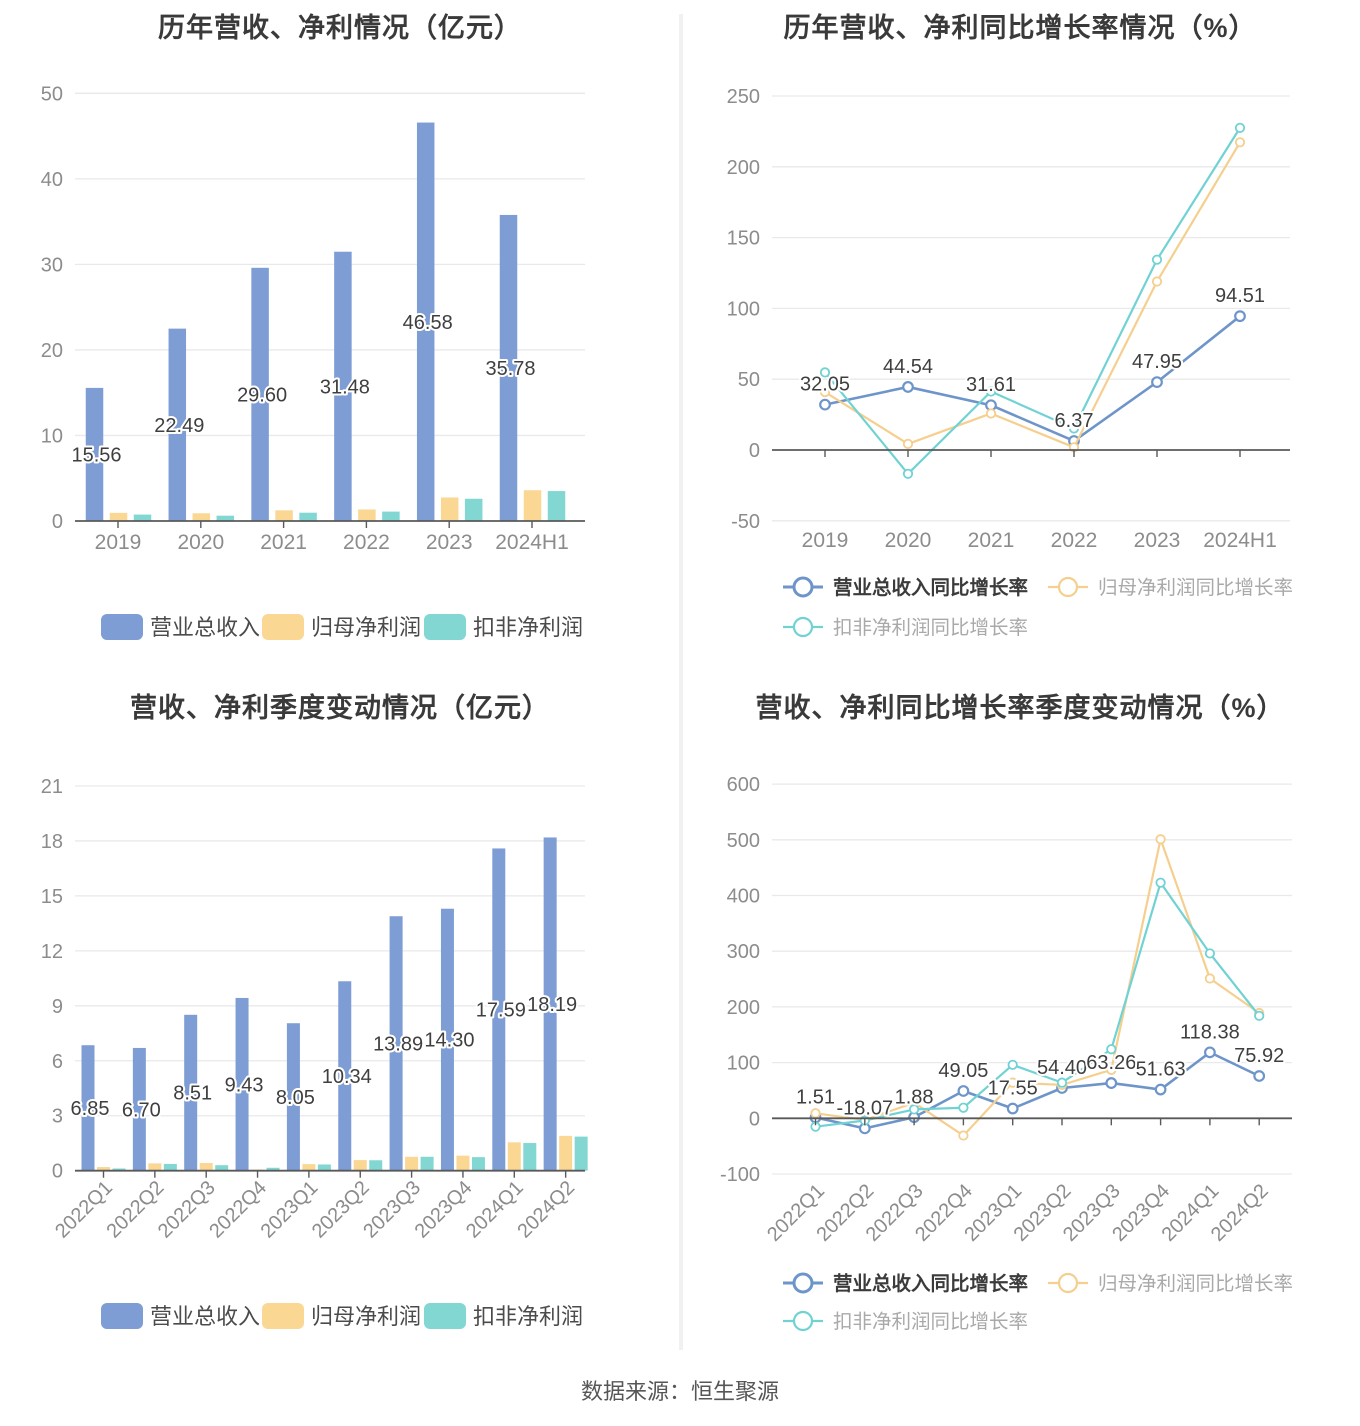 The width and height of the screenshot is (1360, 1426). What do you see at coordinates (528, 1316) in the screenshot?
I see `legend-label-quarterly-revenue-profit-2: 扣非净利润` at bounding box center [528, 1316].